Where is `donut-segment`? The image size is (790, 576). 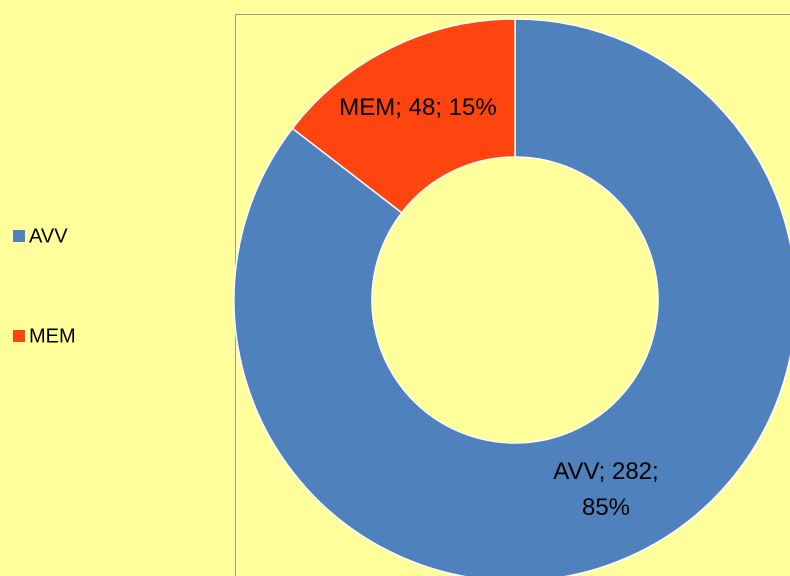 donut-segment is located at coordinates (403, 116).